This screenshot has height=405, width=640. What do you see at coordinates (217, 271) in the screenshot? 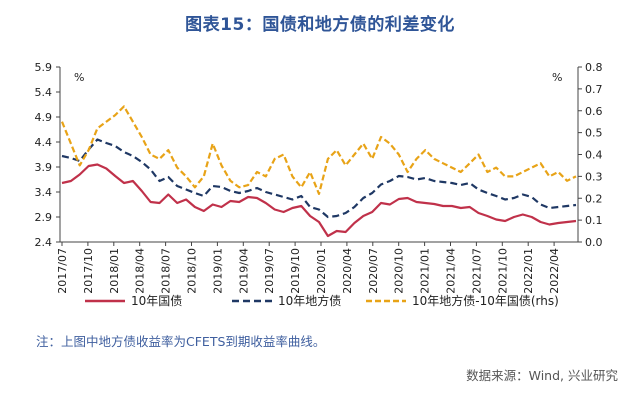
I see `x-tick-label: 2019/01` at bounding box center [217, 271].